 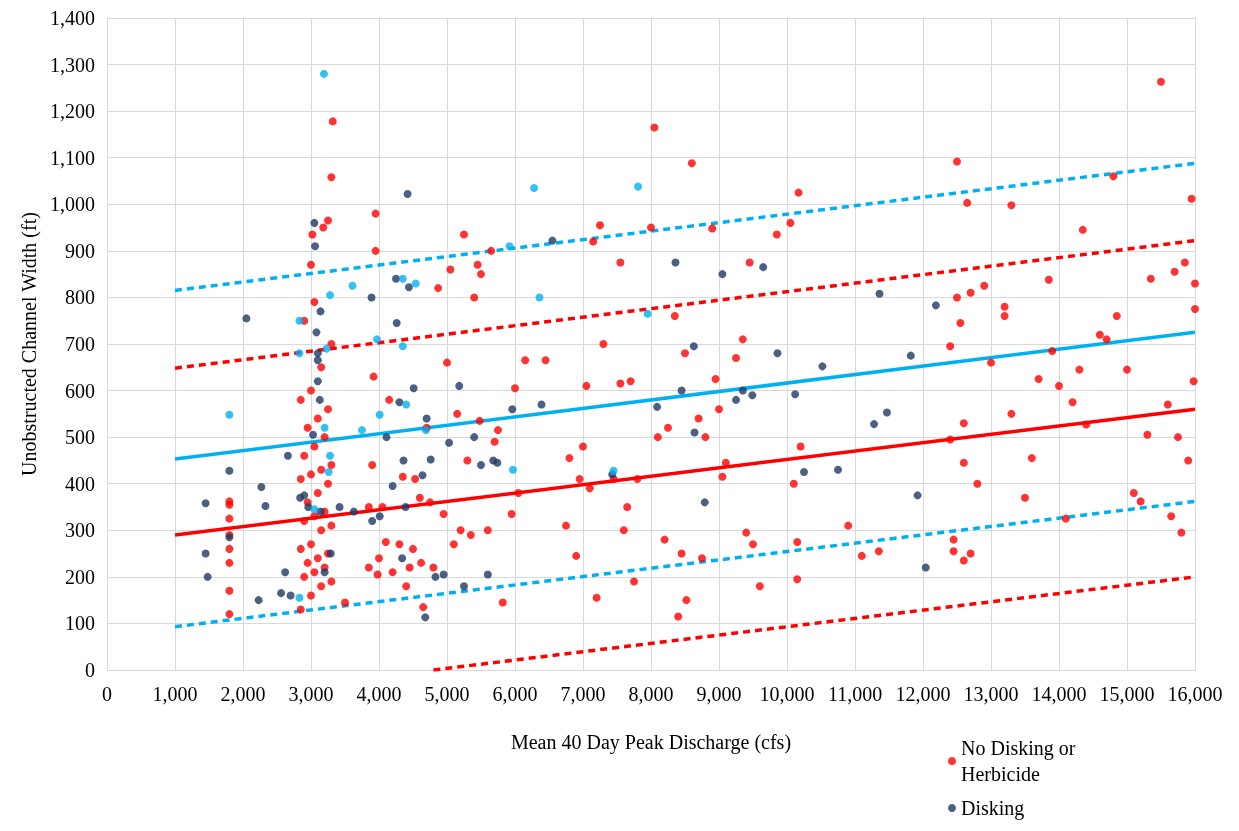 What do you see at coordinates (72, 157) in the screenshot?
I see `y-tick-label: 1,100` at bounding box center [72, 157].